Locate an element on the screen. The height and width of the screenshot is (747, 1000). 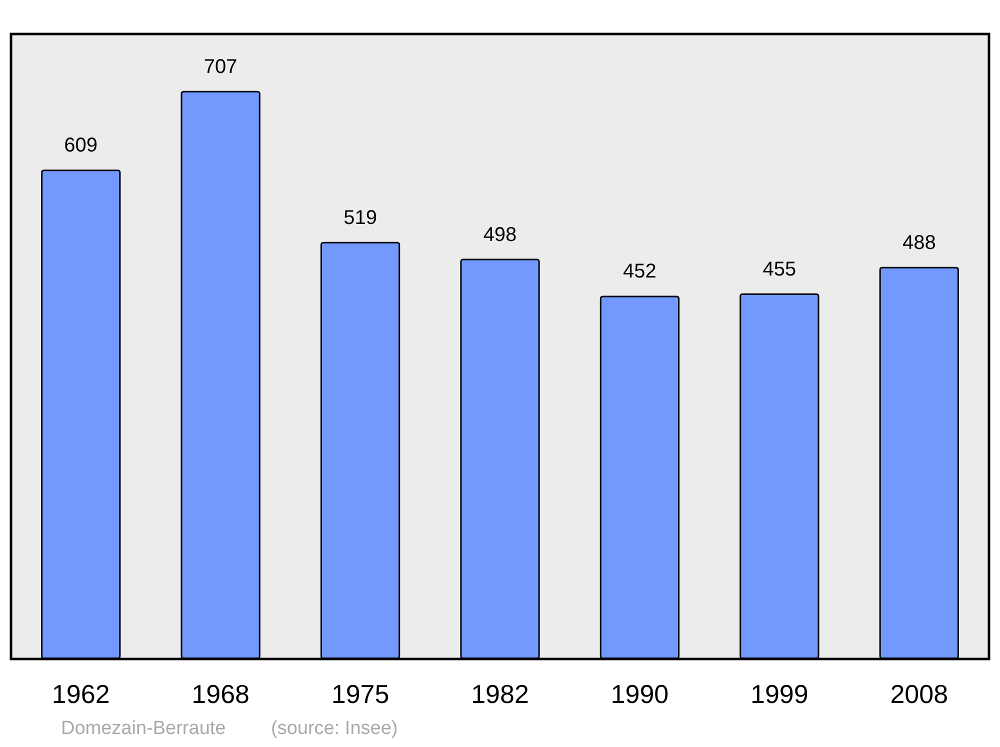
data-label: 498 is located at coordinates (500, 235).